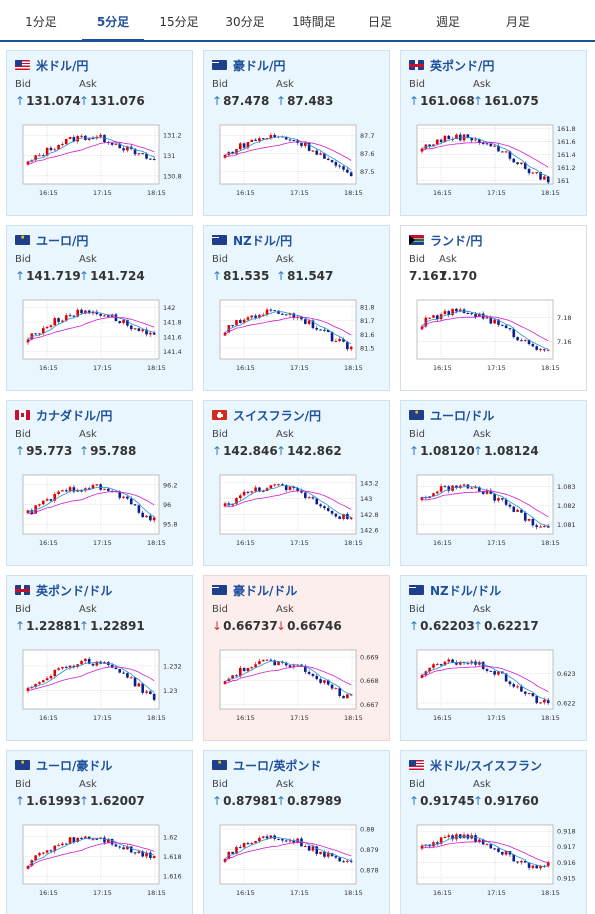  What do you see at coordinates (112, 101) in the screenshot?
I see `ask-value: ↑131.076` at bounding box center [112, 101].